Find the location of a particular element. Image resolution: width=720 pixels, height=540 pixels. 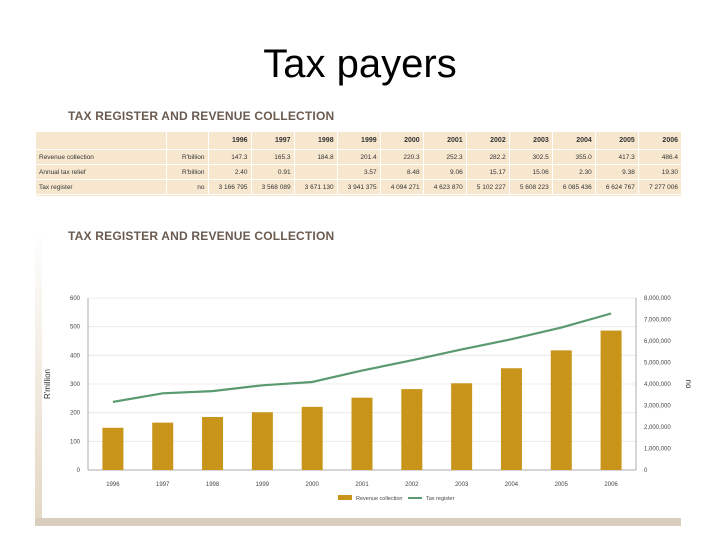

table-cell: 9.38 is located at coordinates (617, 172).